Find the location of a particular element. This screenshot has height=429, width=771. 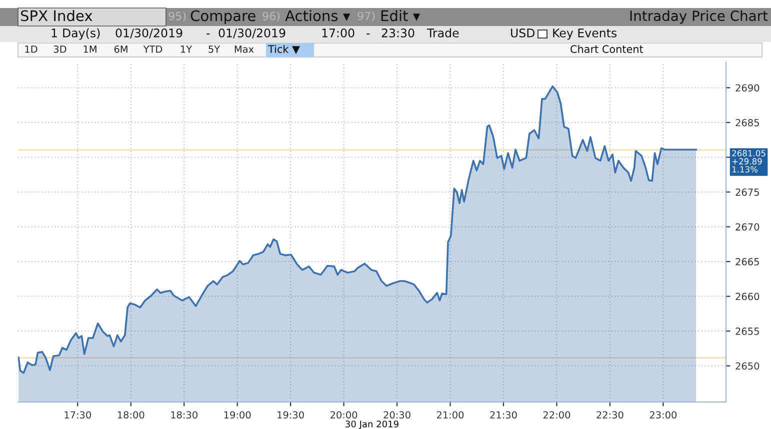

text: 1 is located at coordinates (54, 33).